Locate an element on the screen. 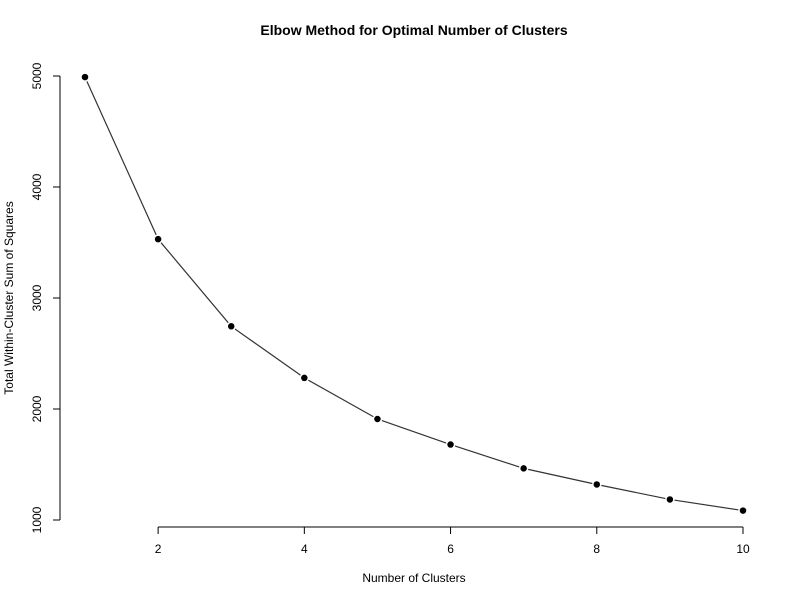  x-tick-label: 10 is located at coordinates (743, 549).